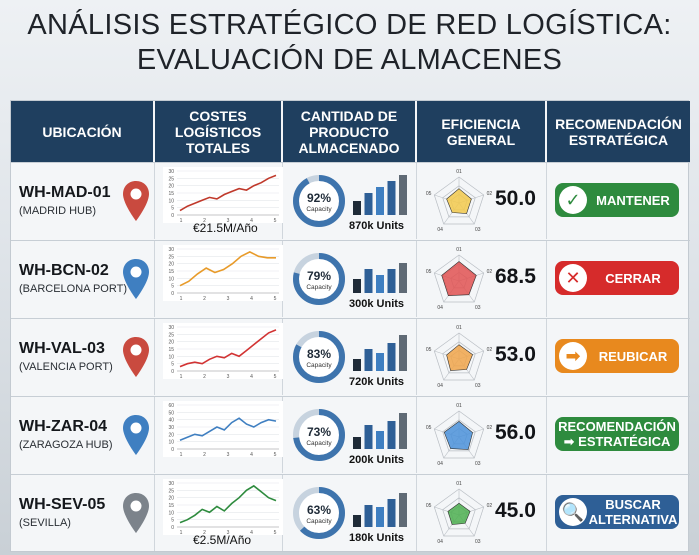 The height and width of the screenshot is (555, 699). I want to click on recommendation-cell: RECOMENDACIÓN ➡ ESTRATÉGICA, so click(618, 435).